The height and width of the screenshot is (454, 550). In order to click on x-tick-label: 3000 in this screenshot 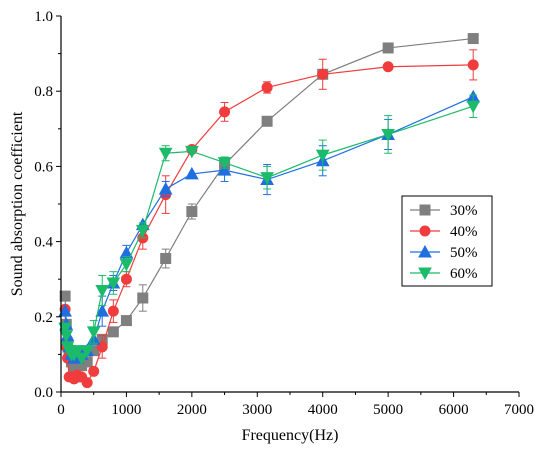, I will do `click(257, 410)`.